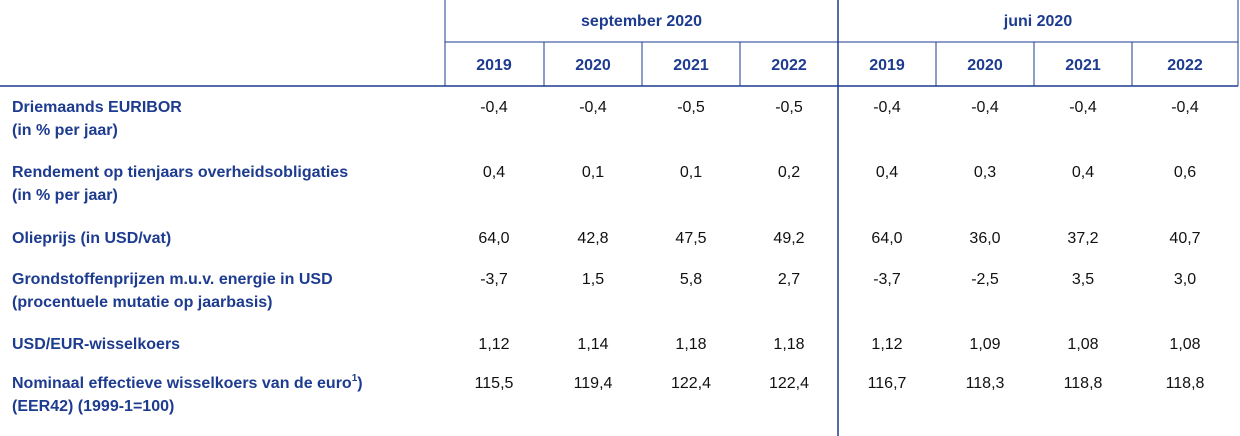 The image size is (1240, 436). I want to click on label-close: ), so click(359, 383).